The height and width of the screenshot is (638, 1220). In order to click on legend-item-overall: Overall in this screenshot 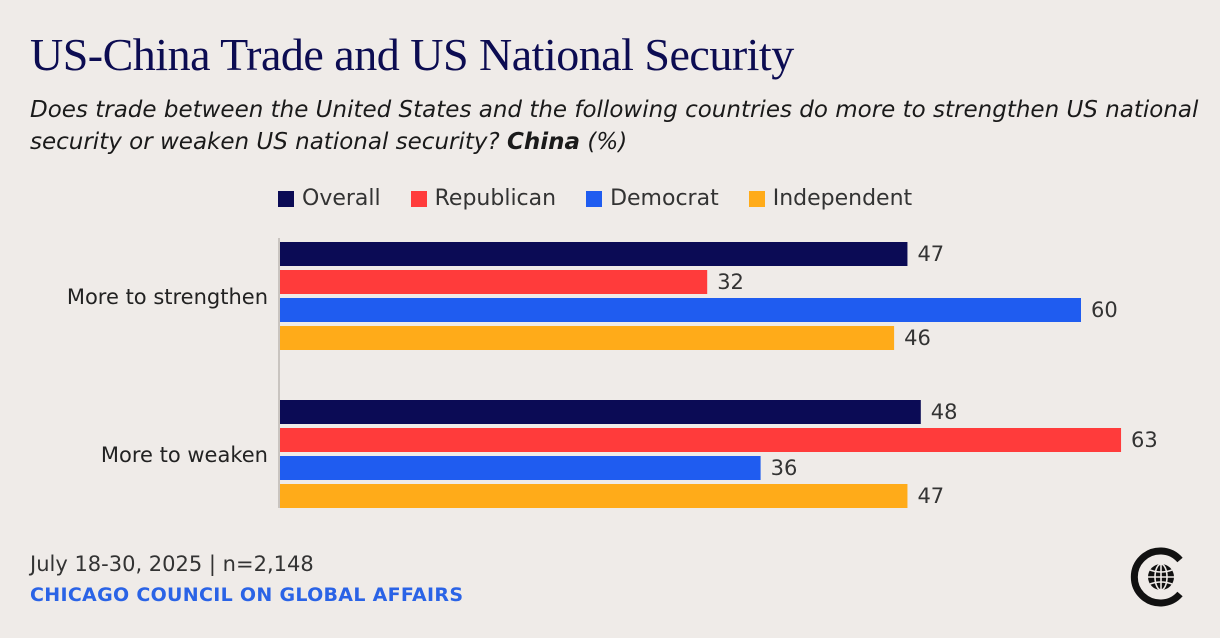, I will do `click(329, 198)`.